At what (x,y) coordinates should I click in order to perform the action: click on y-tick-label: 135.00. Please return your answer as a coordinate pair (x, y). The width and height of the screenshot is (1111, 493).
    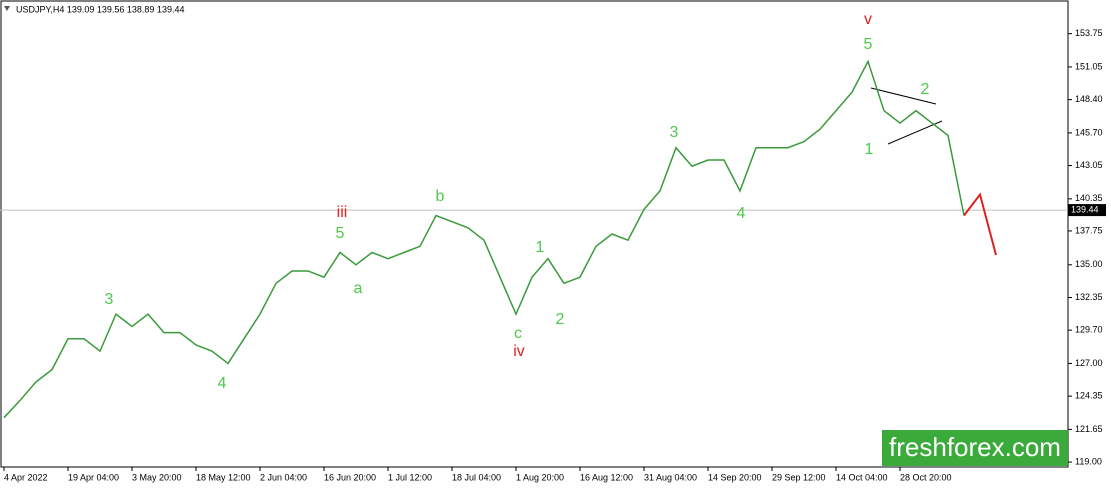
    Looking at the image, I should click on (1089, 264).